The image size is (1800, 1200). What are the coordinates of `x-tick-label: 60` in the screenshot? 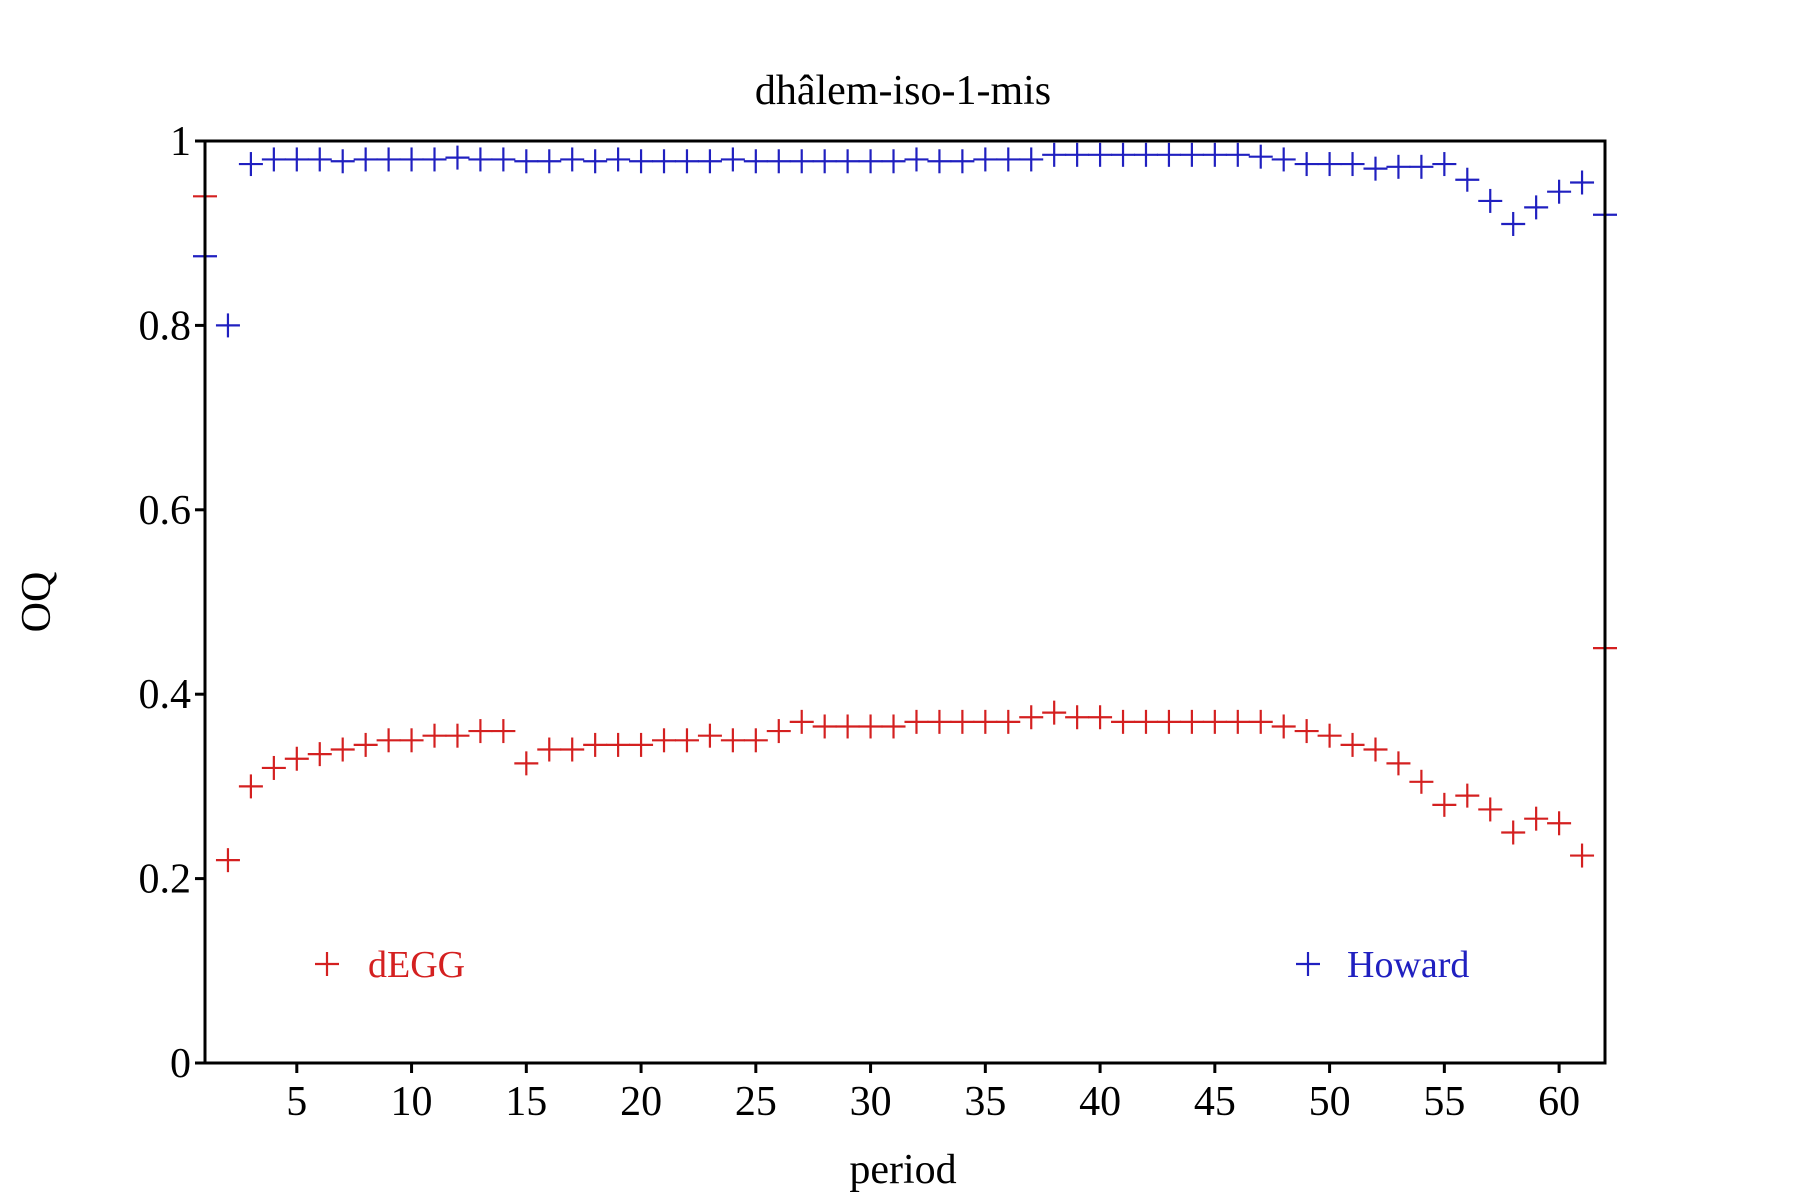 It's located at (1559, 1102).